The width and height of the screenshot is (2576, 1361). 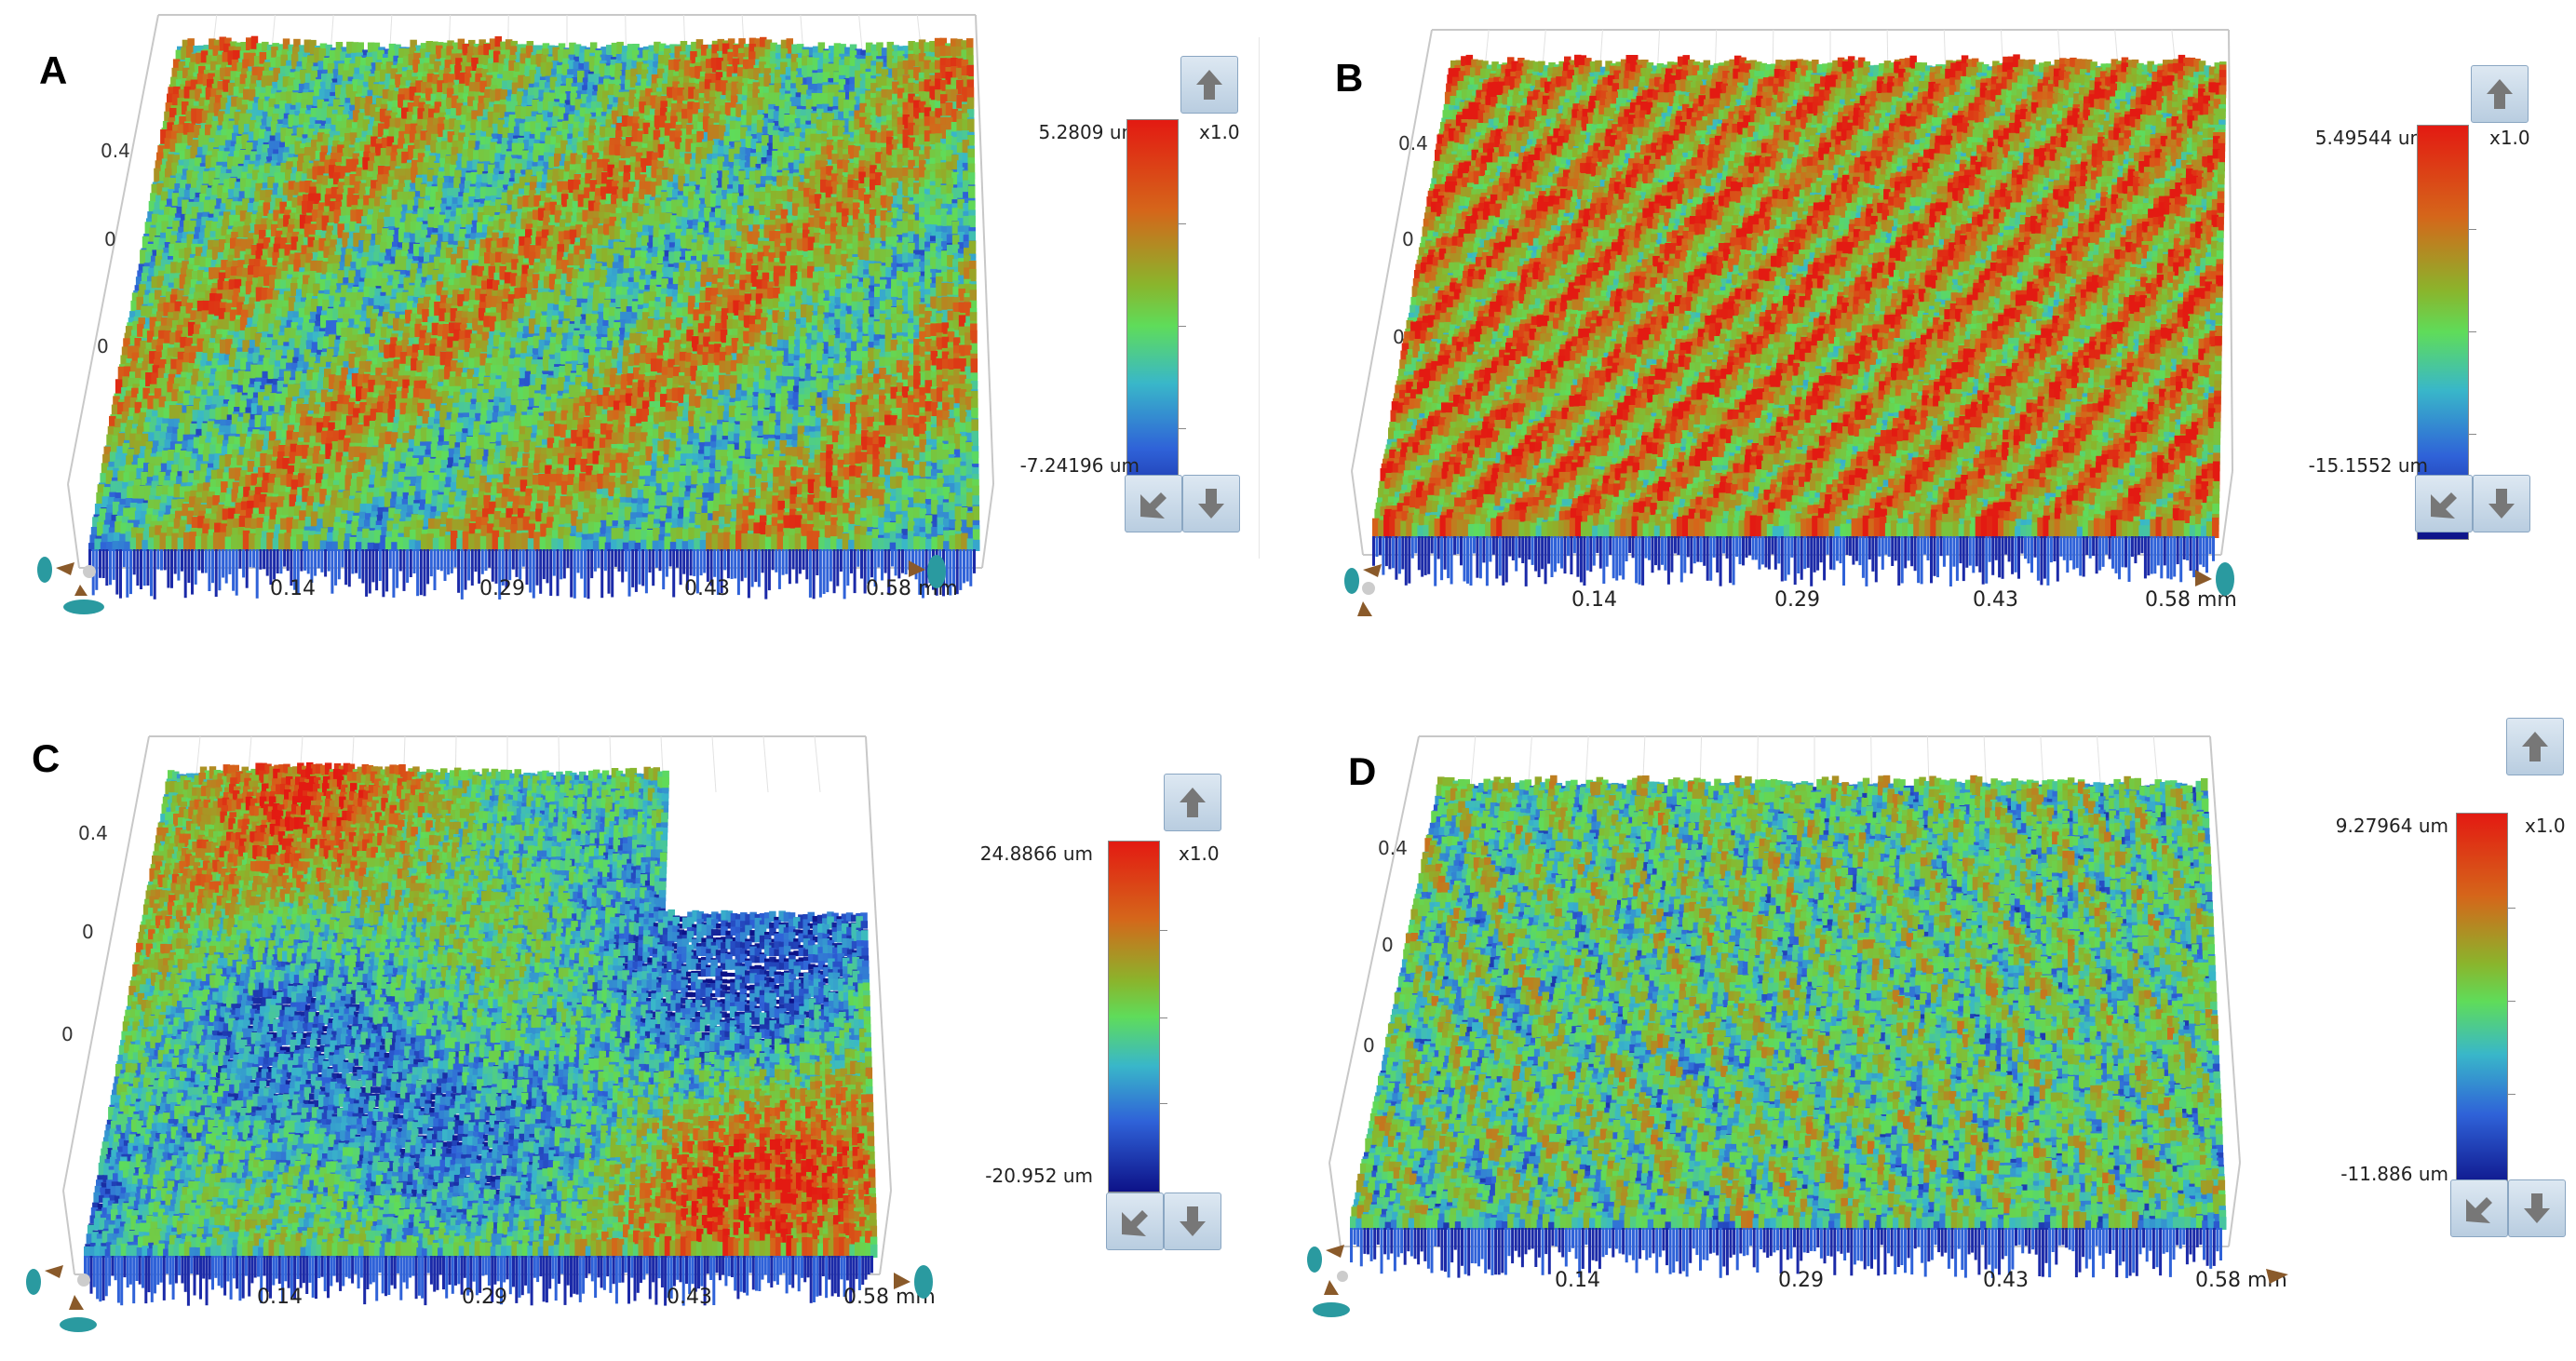 What do you see at coordinates (2396, 307) in the screenshot?
I see `color-legend: 5.49544 um x1.0 -15.1552 um` at bounding box center [2396, 307].